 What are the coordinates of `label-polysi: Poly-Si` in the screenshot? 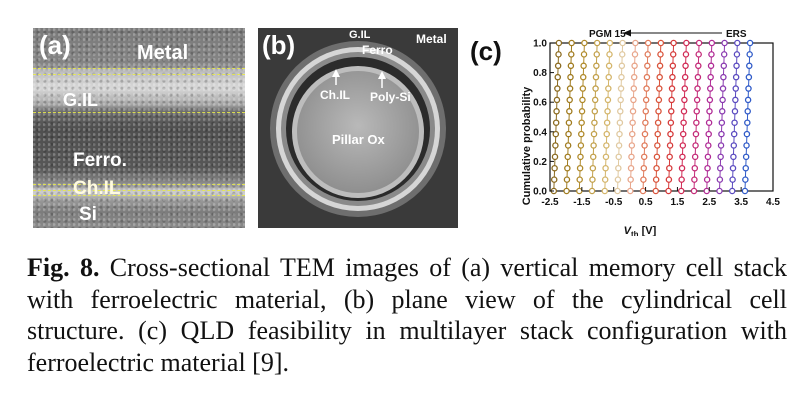 It's located at (390, 97).